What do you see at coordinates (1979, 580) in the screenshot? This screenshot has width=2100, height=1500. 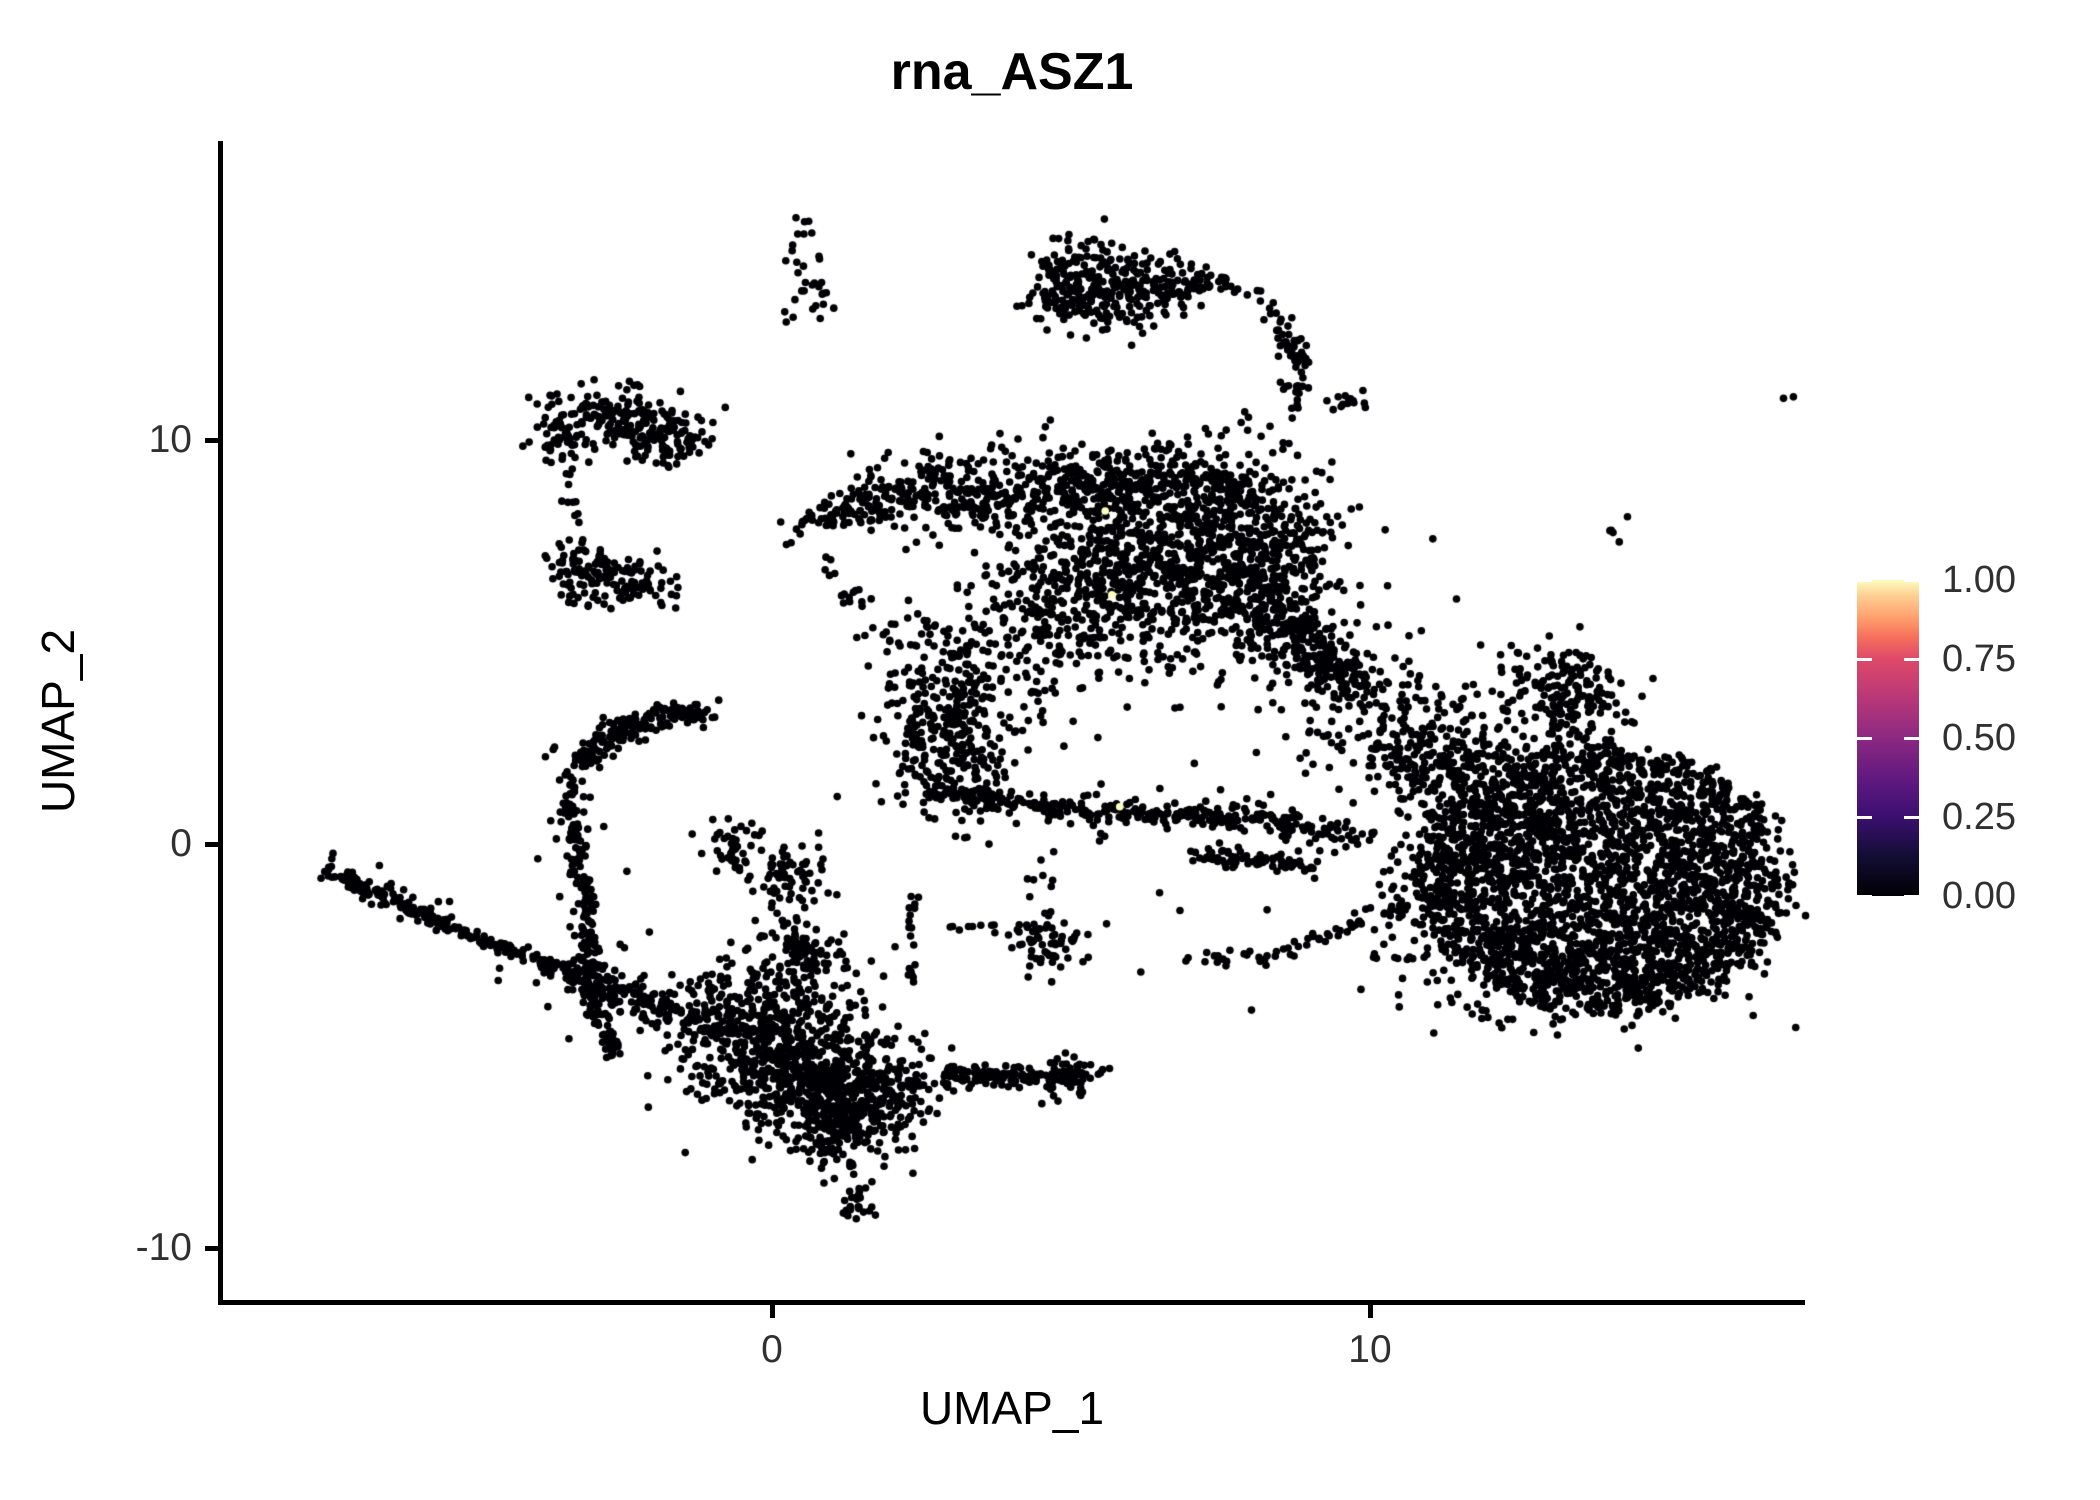 I see `legend-label-100: 1.00` at bounding box center [1979, 580].